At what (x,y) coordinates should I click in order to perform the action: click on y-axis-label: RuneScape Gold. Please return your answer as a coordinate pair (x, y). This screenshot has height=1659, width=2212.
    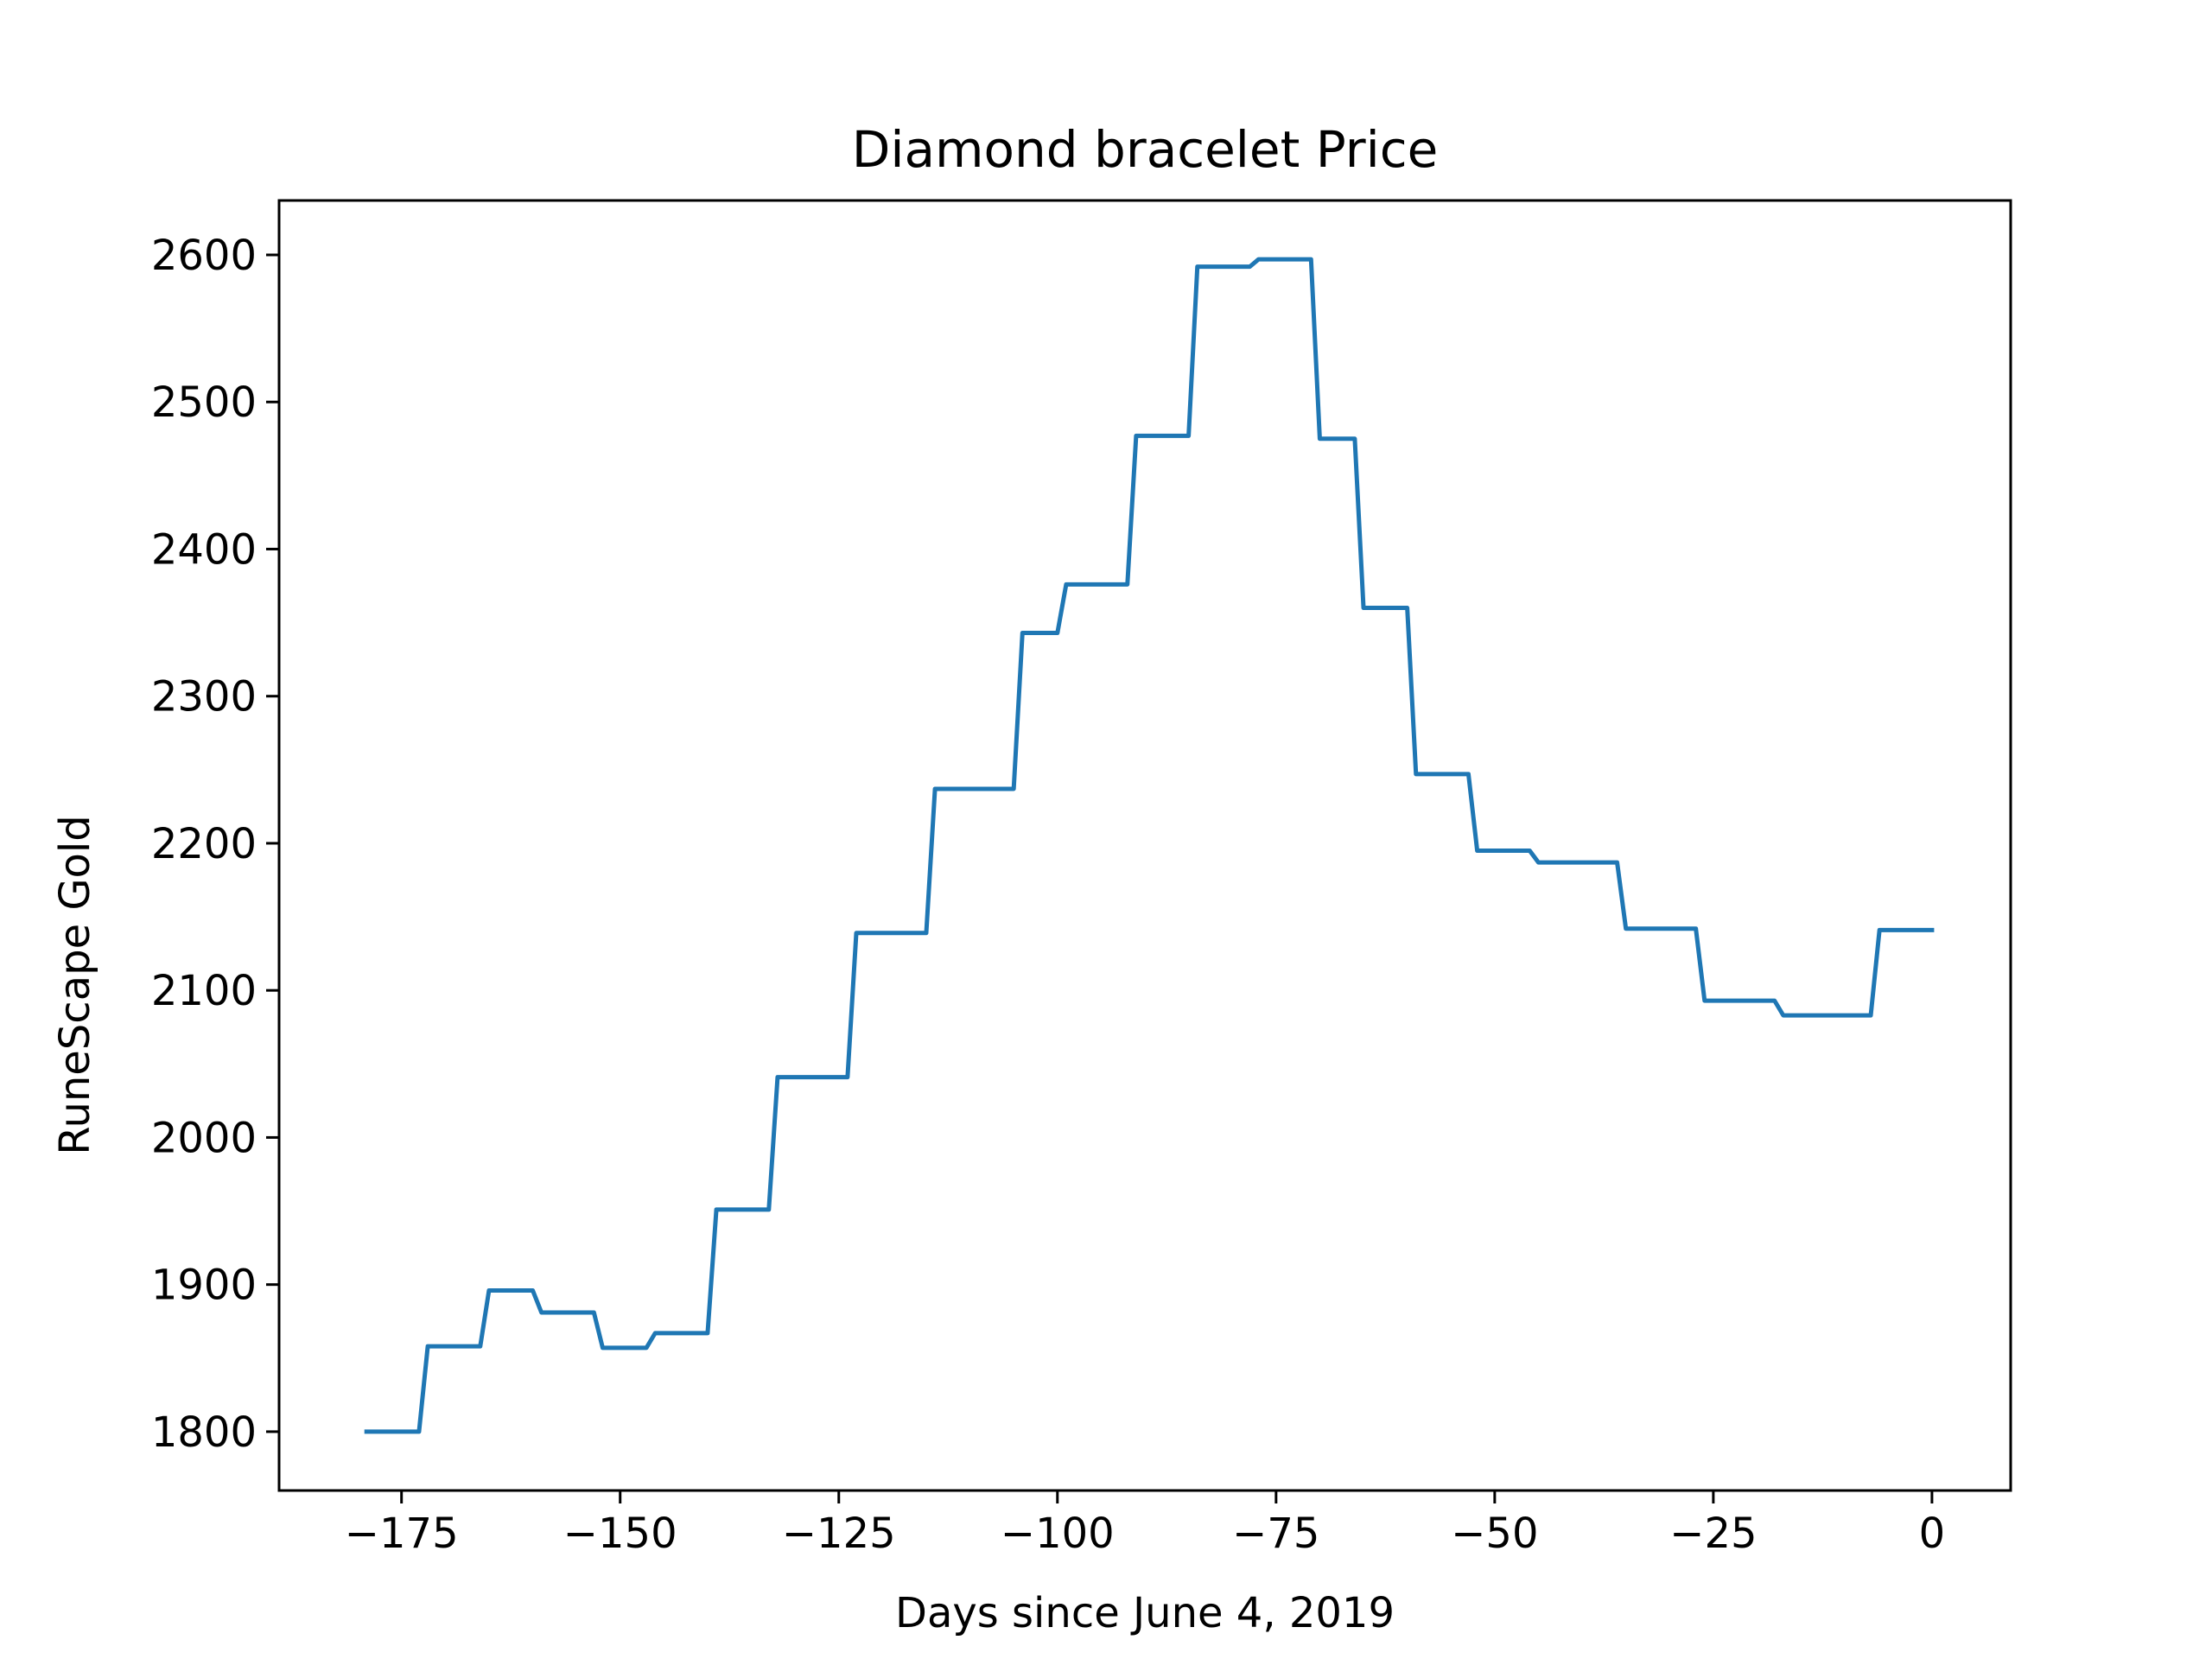
    Looking at the image, I should click on (75, 984).